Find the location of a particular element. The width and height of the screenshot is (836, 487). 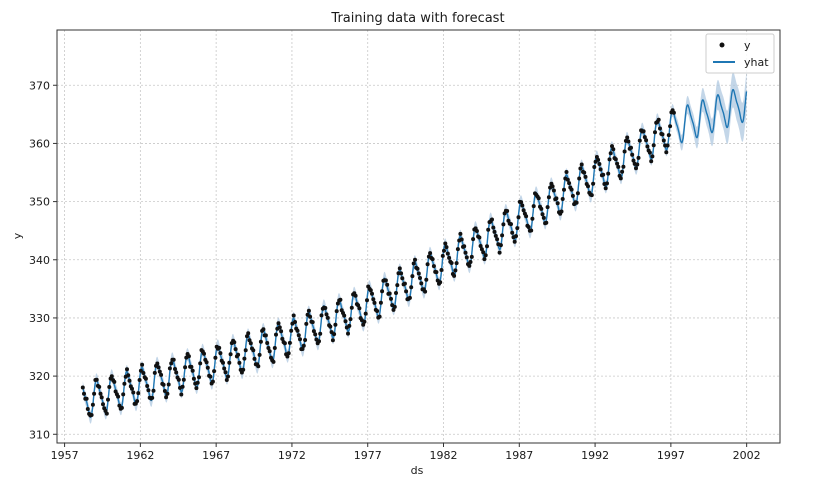

x-tick-label: 1962 is located at coordinates (140, 455).